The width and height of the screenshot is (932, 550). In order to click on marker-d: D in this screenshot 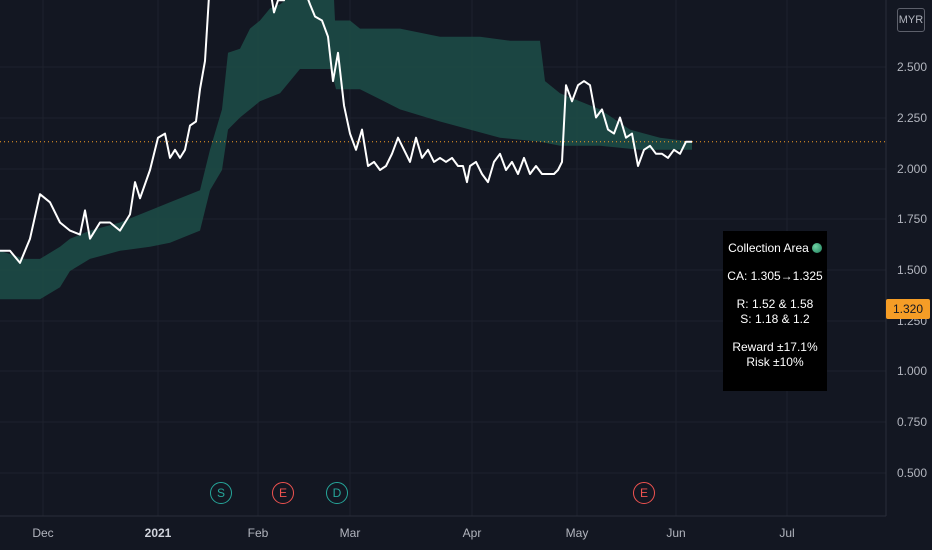, I will do `click(337, 493)`.